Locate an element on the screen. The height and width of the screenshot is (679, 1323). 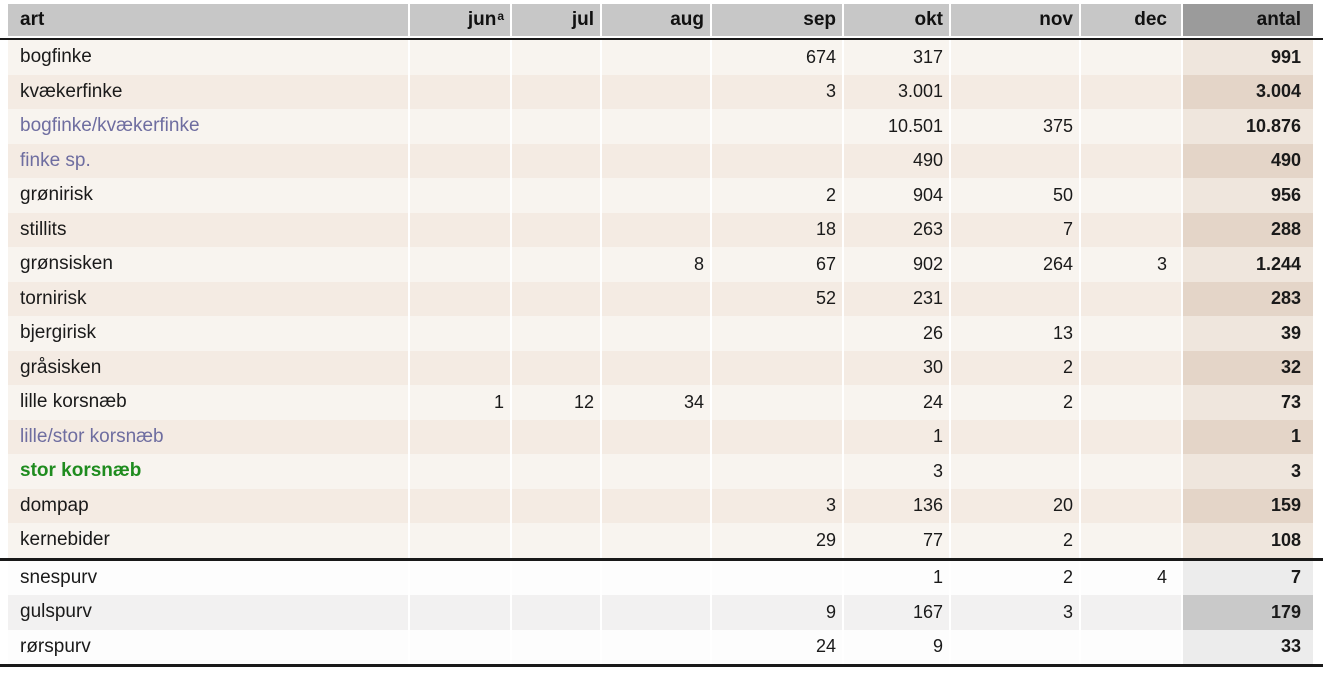
species-name: lille korsnæb is located at coordinates (208, 402).